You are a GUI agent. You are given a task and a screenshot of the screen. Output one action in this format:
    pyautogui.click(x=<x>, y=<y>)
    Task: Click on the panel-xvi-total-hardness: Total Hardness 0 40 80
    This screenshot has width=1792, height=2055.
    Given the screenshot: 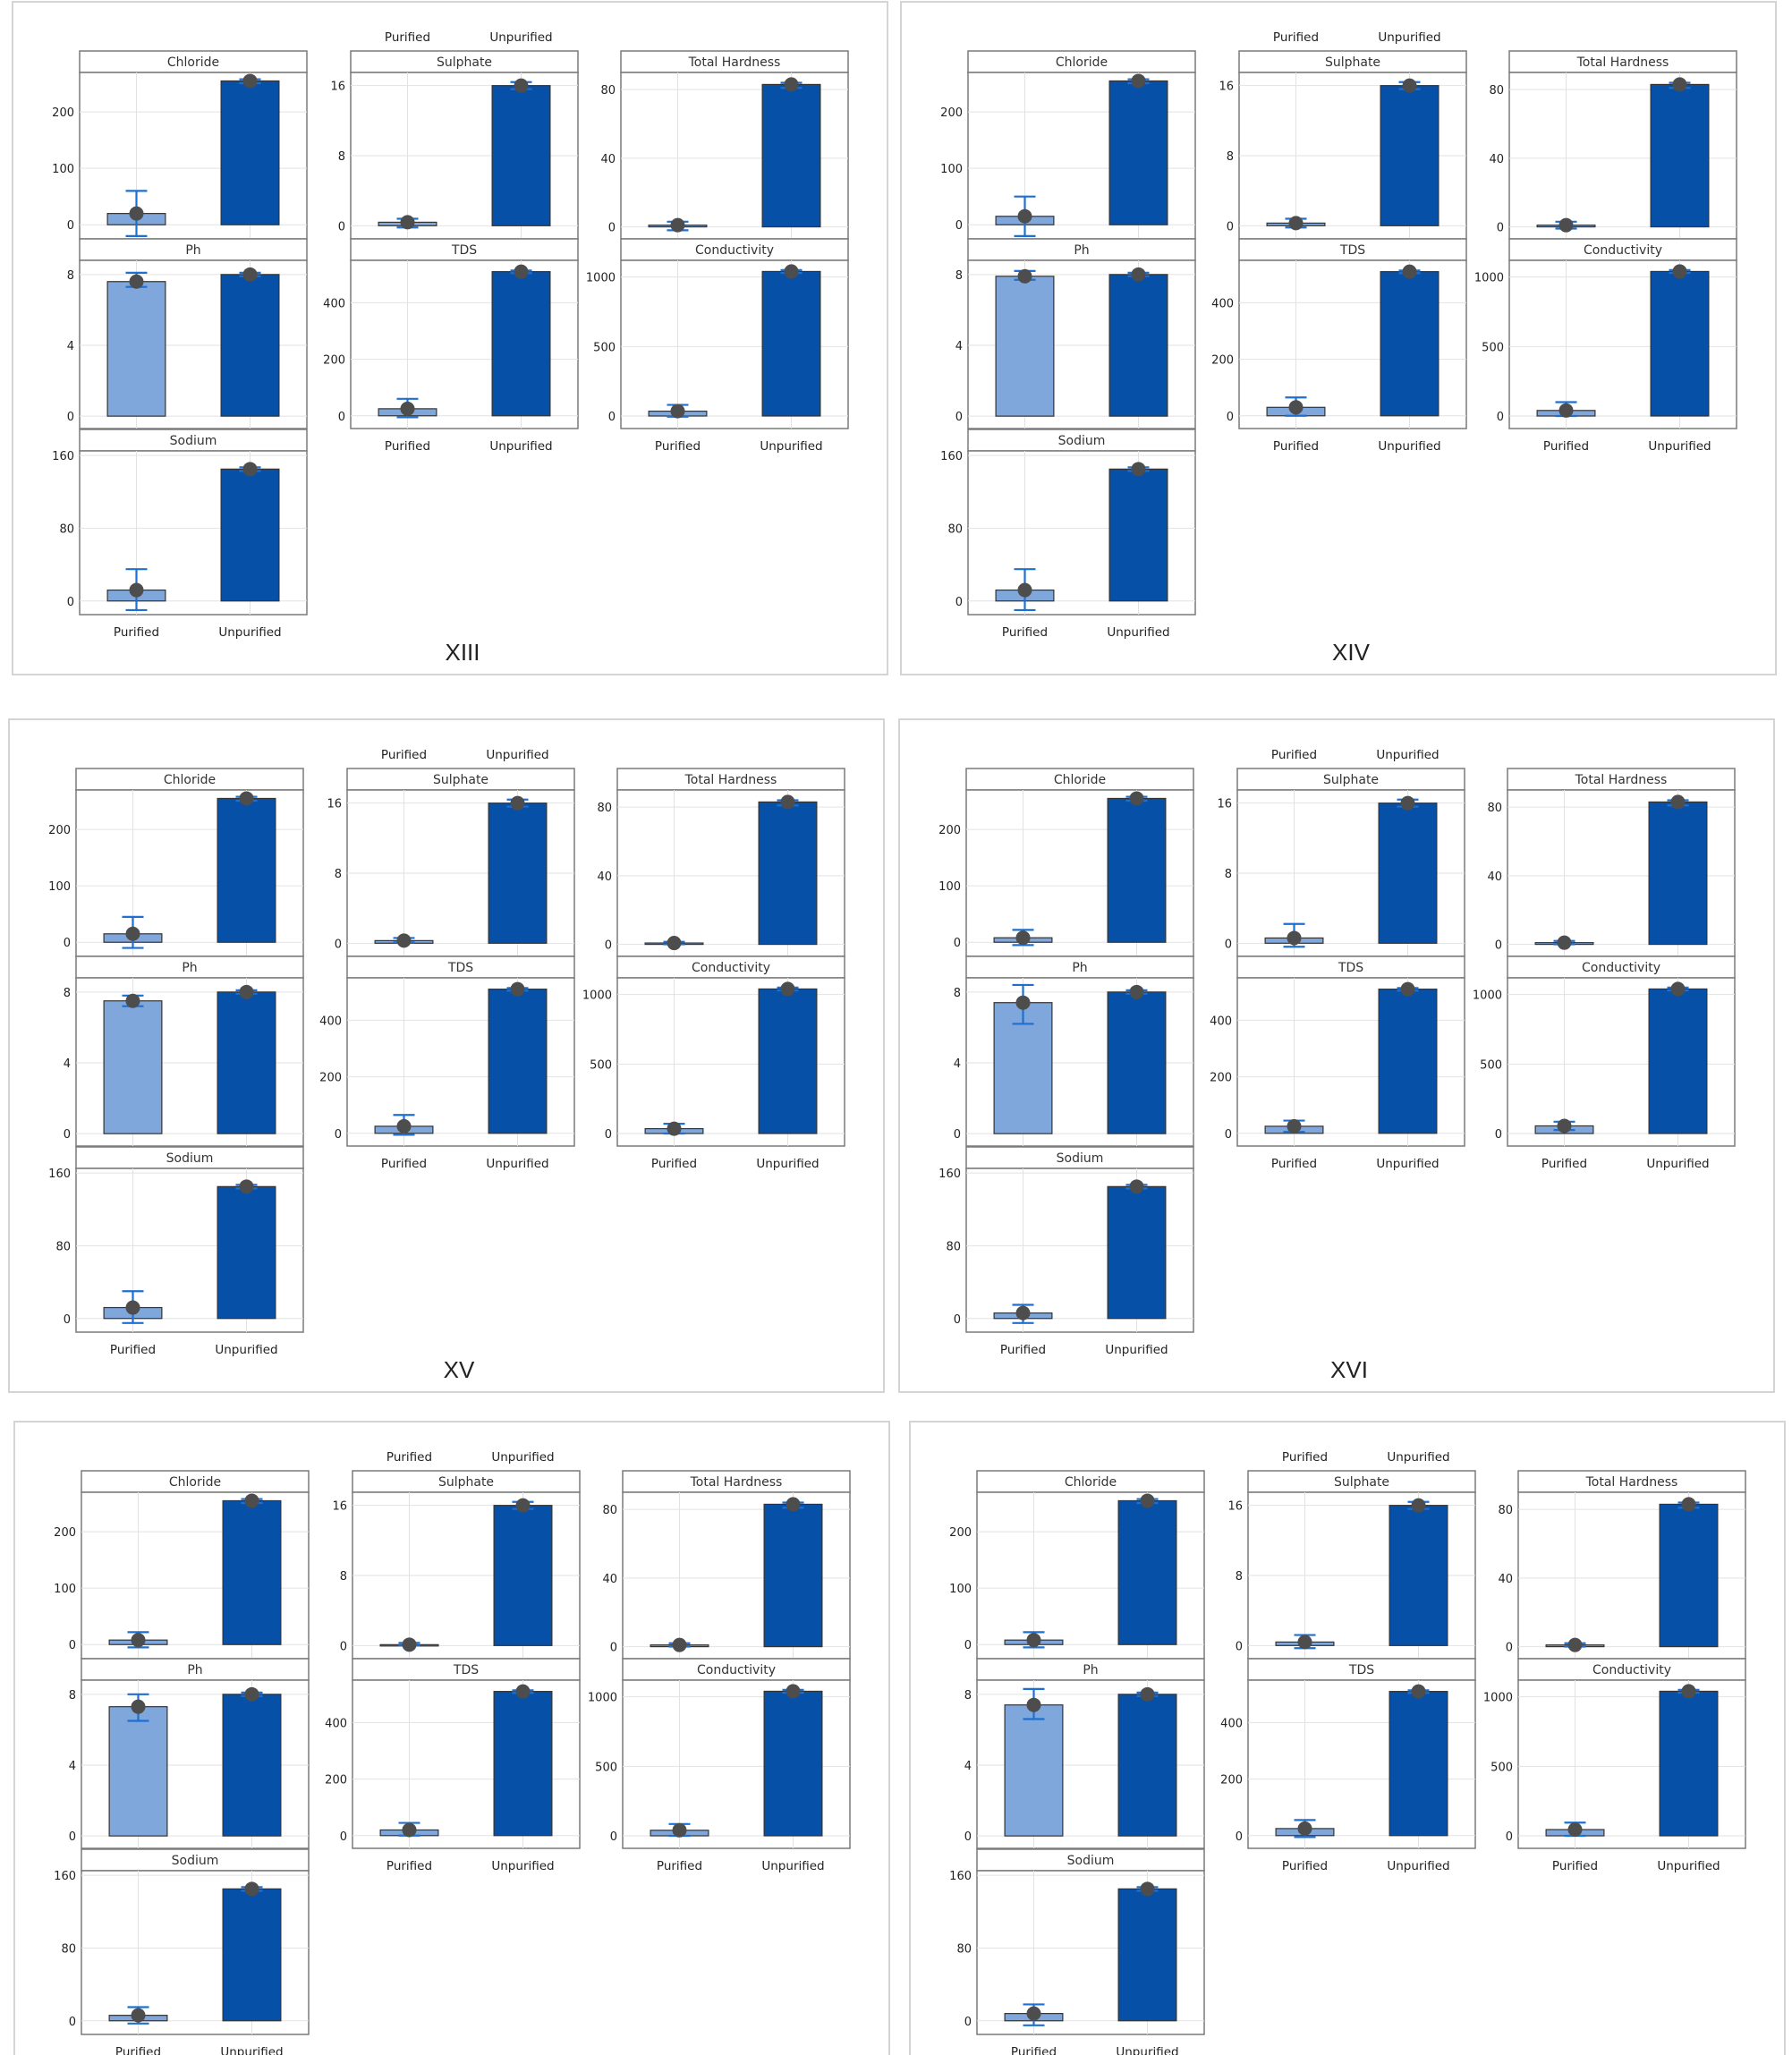 What is the action you would take?
    pyautogui.click(x=1611, y=863)
    